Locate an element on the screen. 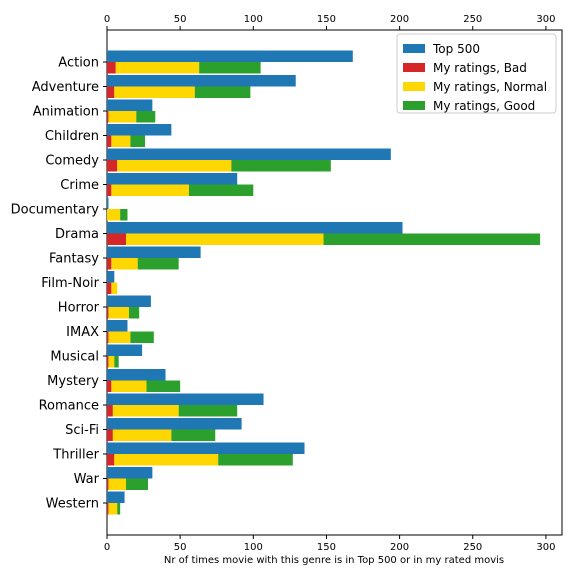  bar-normal-fantasy is located at coordinates (124, 264).